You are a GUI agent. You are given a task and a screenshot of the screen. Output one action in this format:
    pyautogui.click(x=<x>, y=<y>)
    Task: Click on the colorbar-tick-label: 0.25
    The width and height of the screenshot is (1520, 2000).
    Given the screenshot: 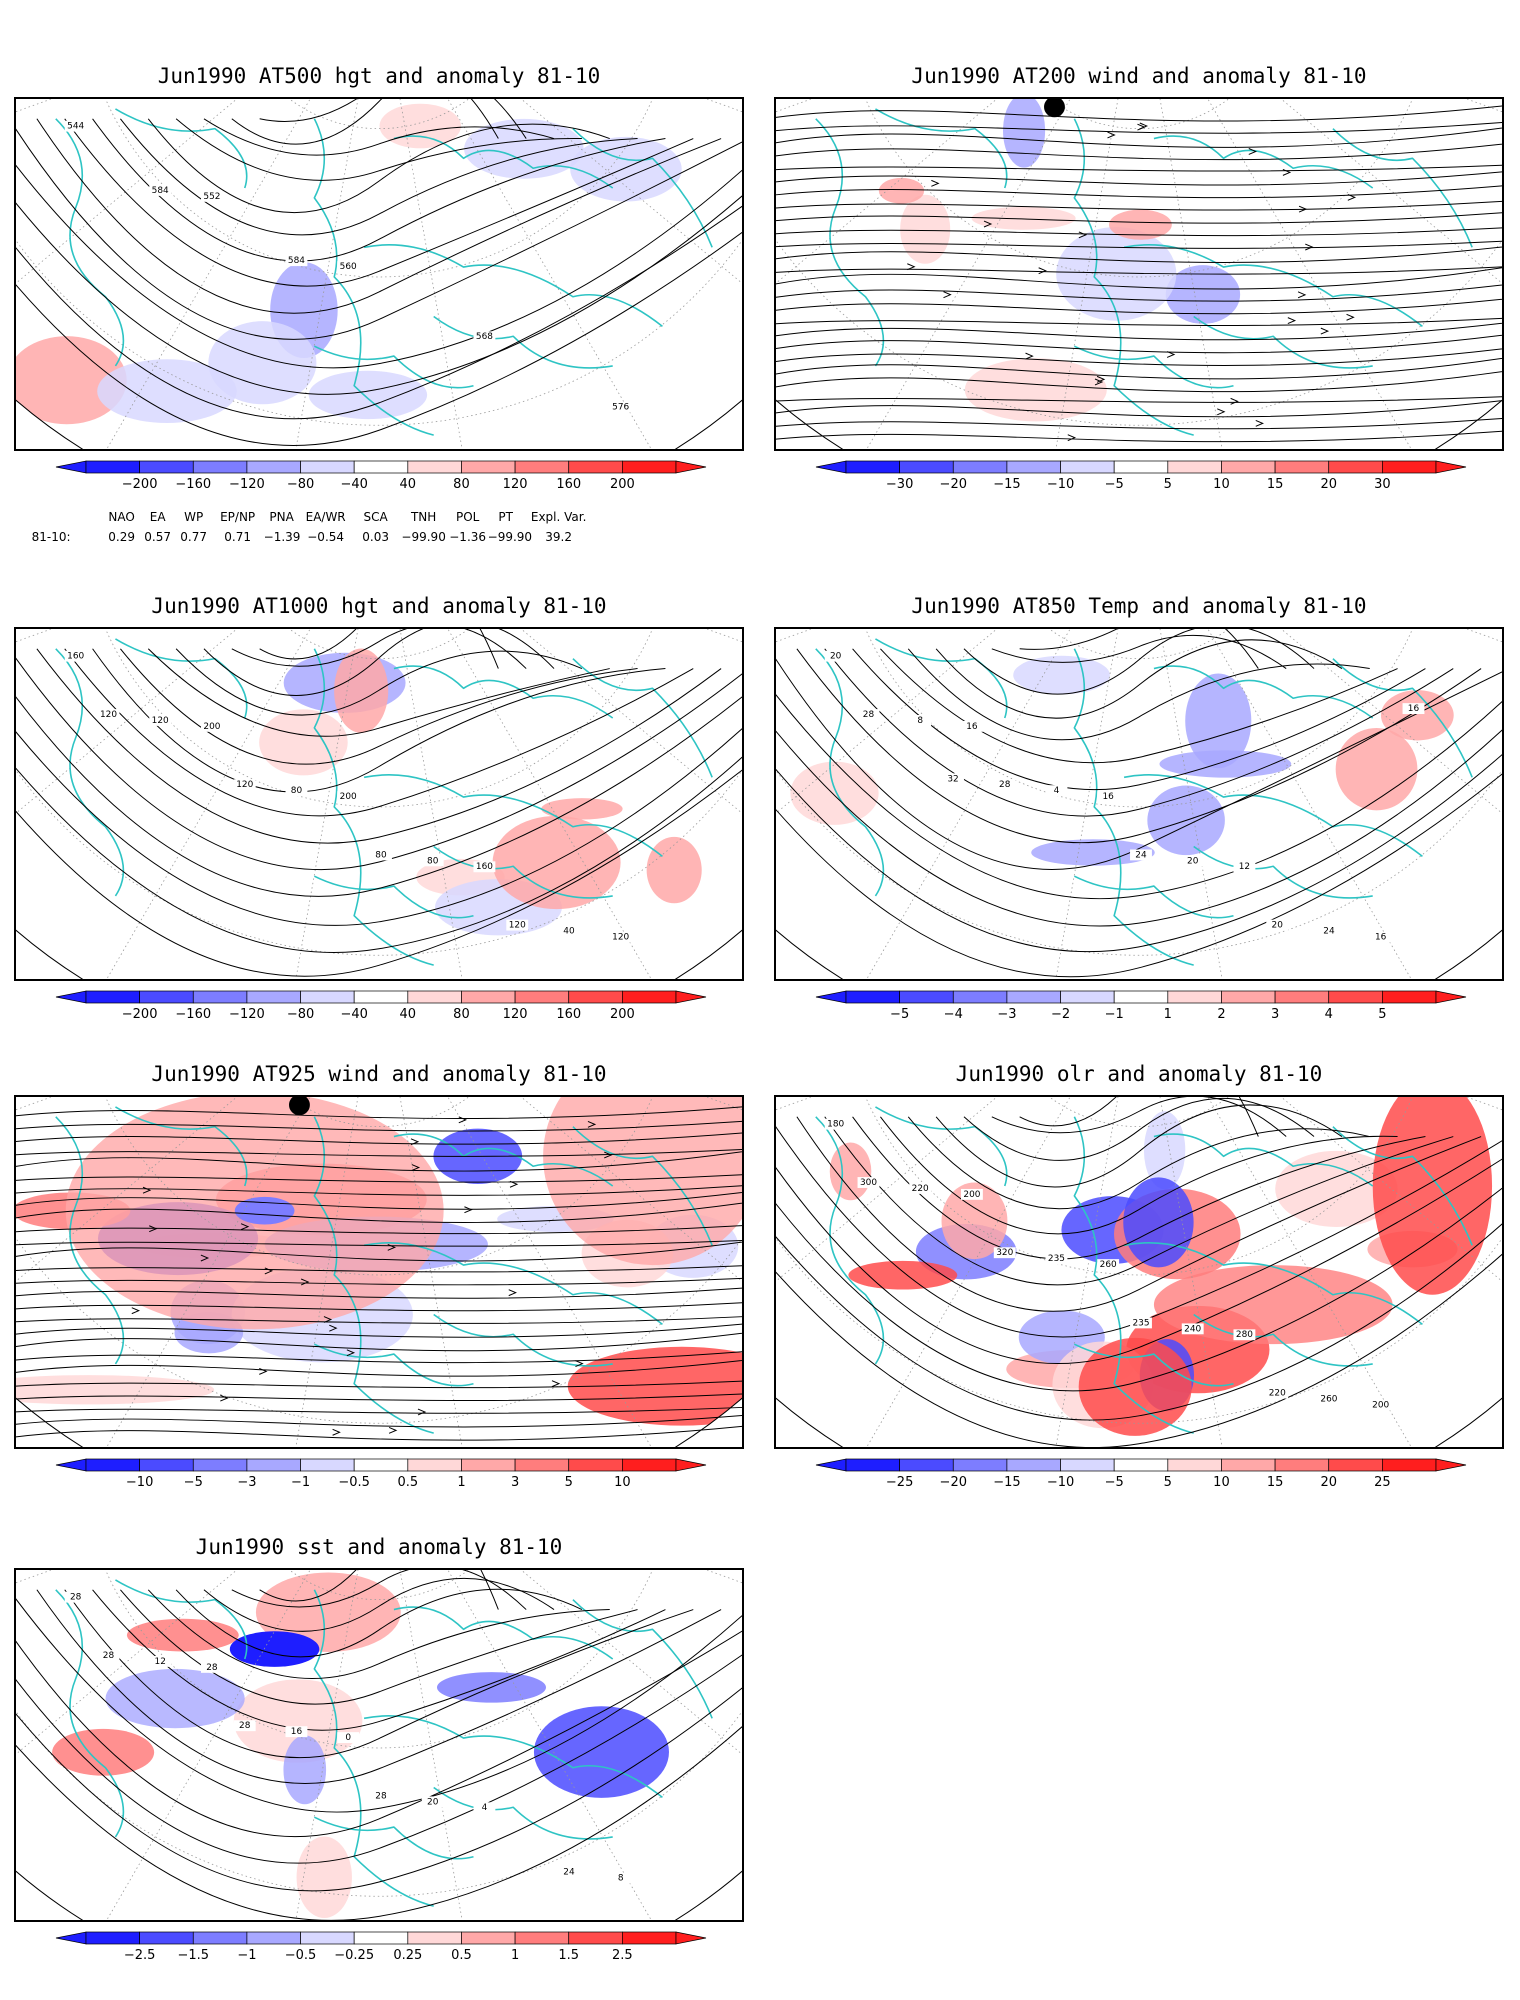 What is the action you would take?
    pyautogui.click(x=407, y=1955)
    